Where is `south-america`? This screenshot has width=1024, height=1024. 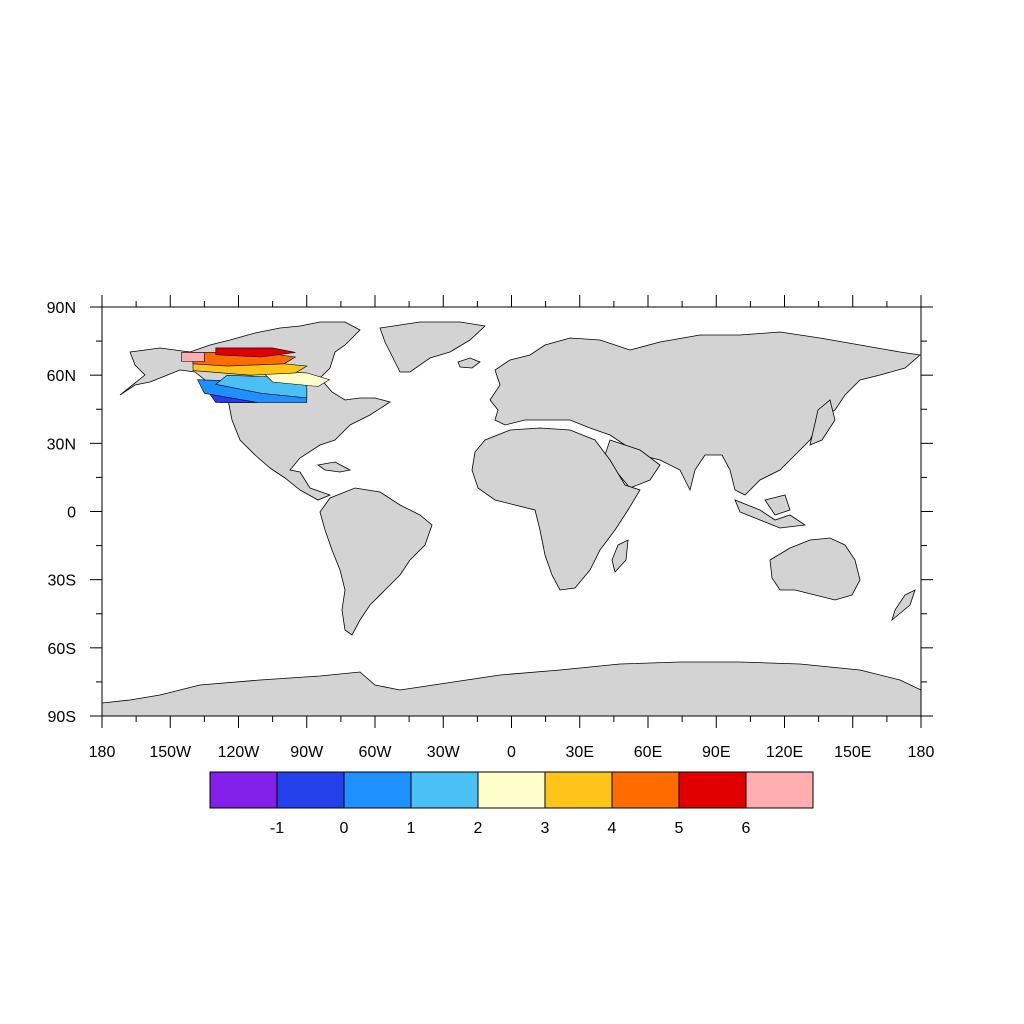 south-america is located at coordinates (376, 561).